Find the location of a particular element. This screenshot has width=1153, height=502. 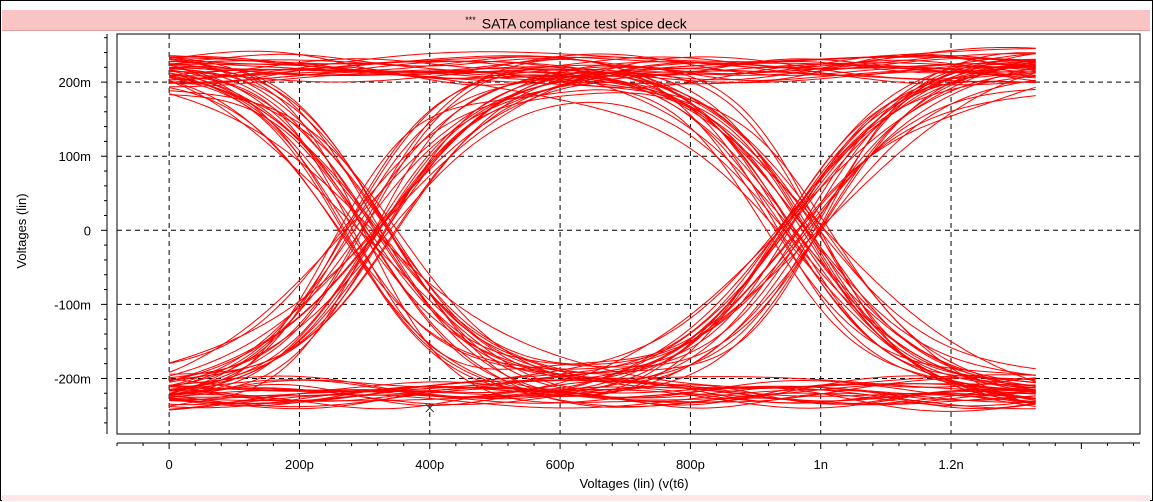

y-tick-label: 200m is located at coordinates (74, 82).